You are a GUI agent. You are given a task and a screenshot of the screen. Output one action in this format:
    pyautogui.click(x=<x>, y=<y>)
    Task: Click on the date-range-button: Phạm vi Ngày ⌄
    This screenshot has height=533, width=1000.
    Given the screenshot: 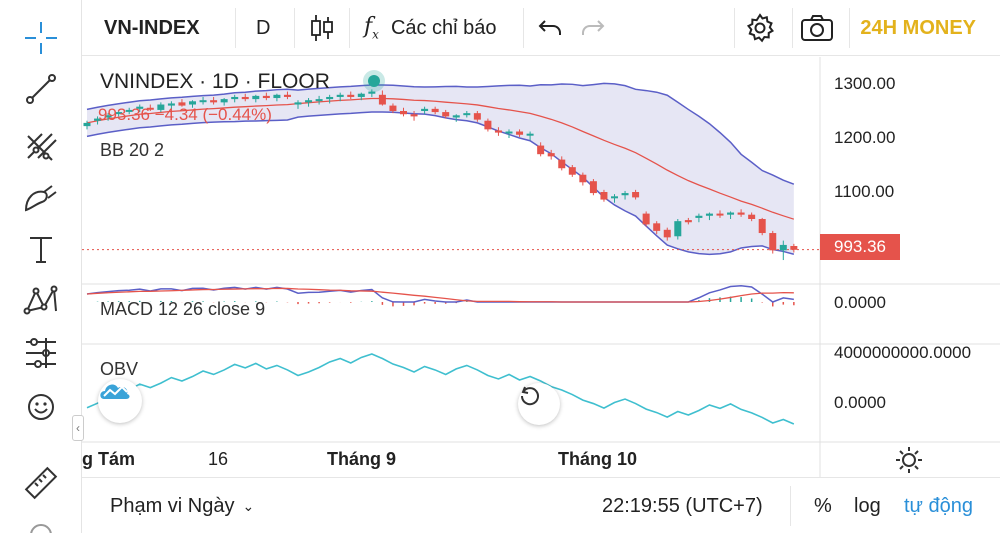 What is the action you would take?
    pyautogui.click(x=182, y=505)
    